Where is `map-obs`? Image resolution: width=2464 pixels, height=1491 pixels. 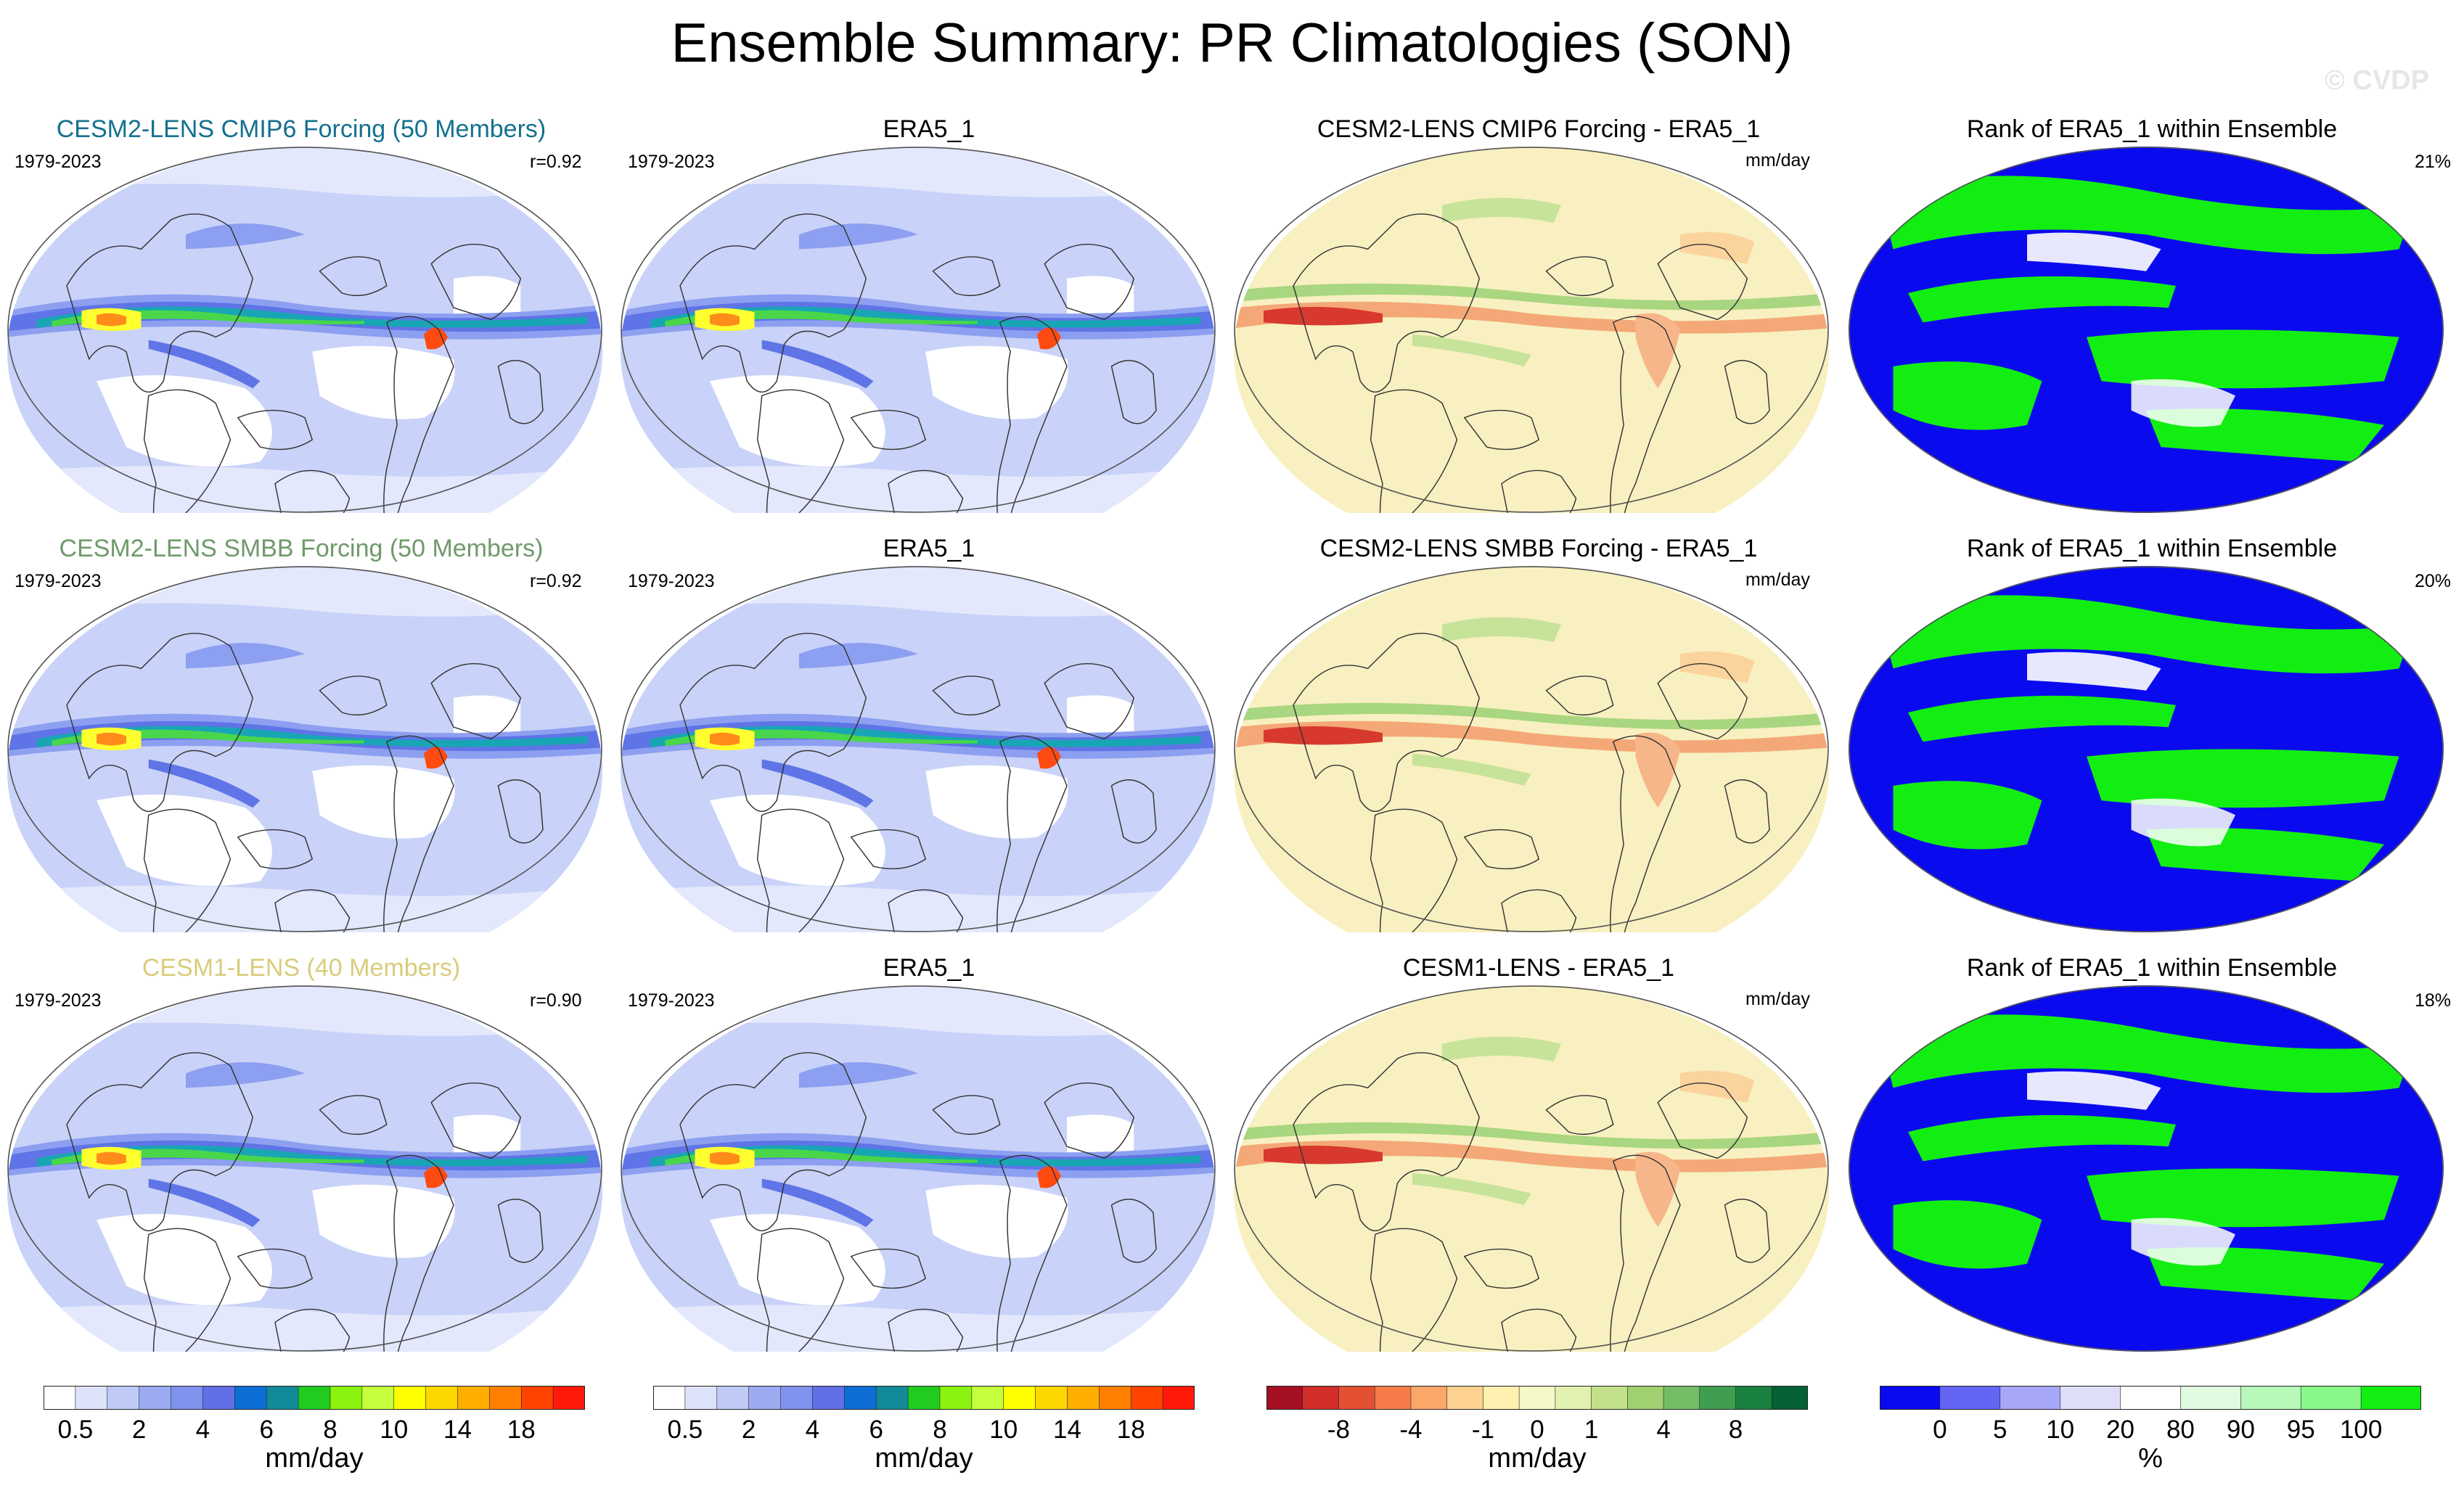
map-obs is located at coordinates (918, 1168).